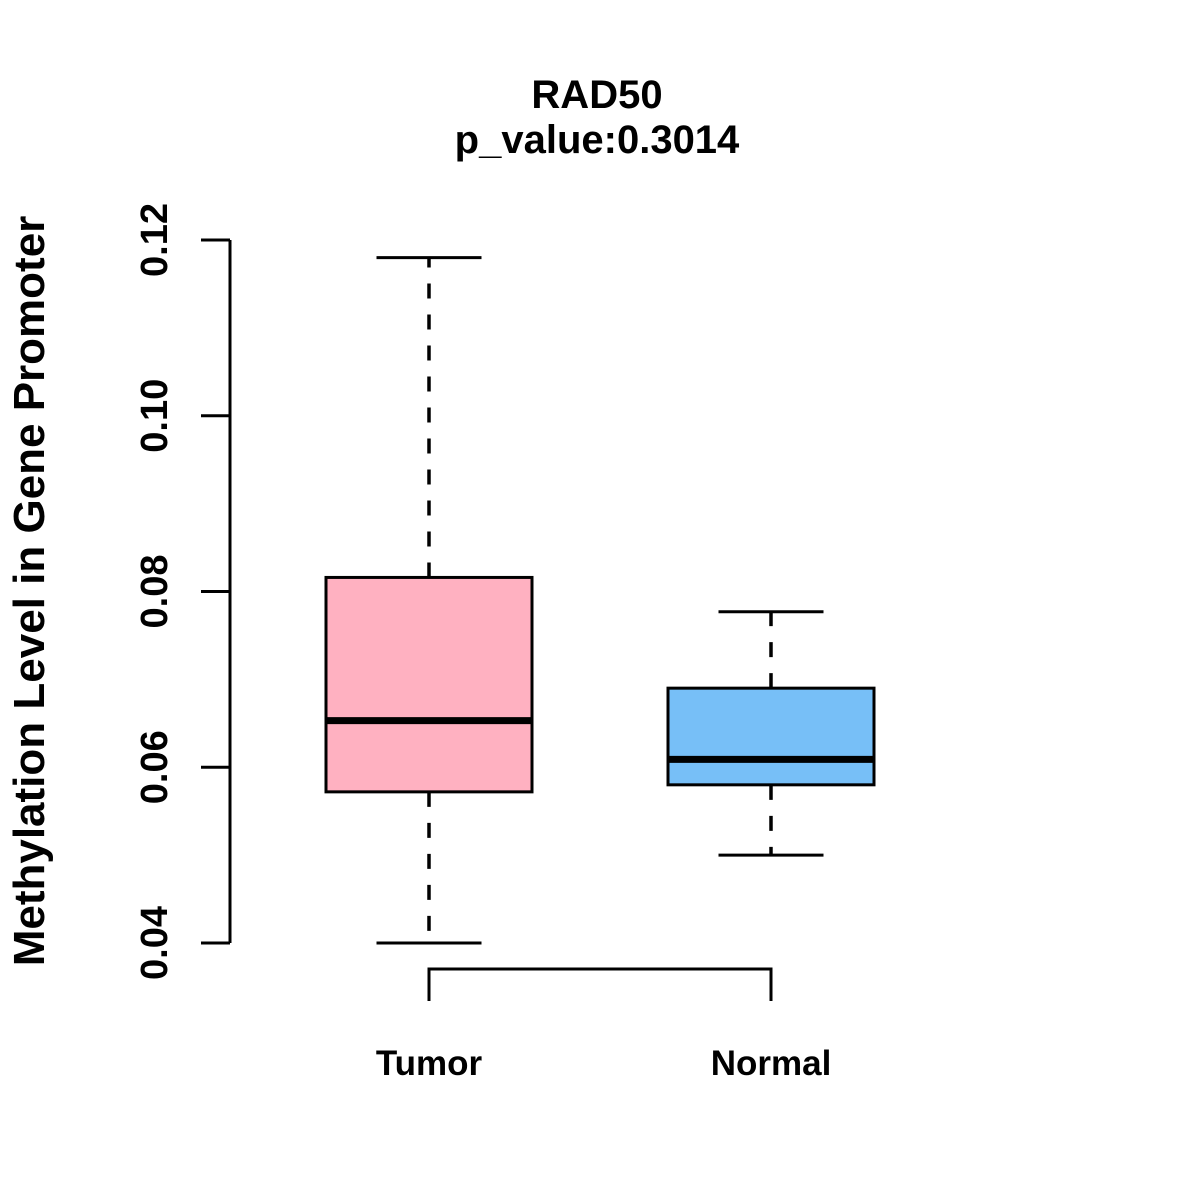 This screenshot has width=1200, height=1200. I want to click on y-tick-label: 0.12, so click(155, 240).